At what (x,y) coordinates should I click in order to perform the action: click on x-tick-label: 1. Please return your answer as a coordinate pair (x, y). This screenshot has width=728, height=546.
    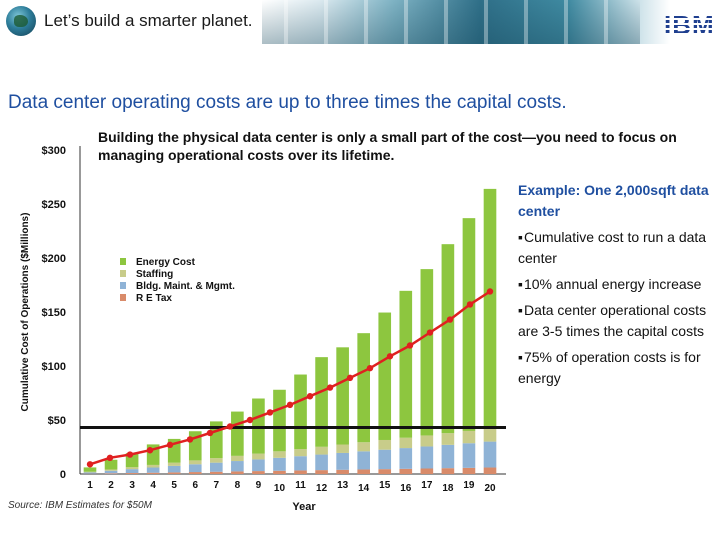
    Looking at the image, I should click on (90, 485).